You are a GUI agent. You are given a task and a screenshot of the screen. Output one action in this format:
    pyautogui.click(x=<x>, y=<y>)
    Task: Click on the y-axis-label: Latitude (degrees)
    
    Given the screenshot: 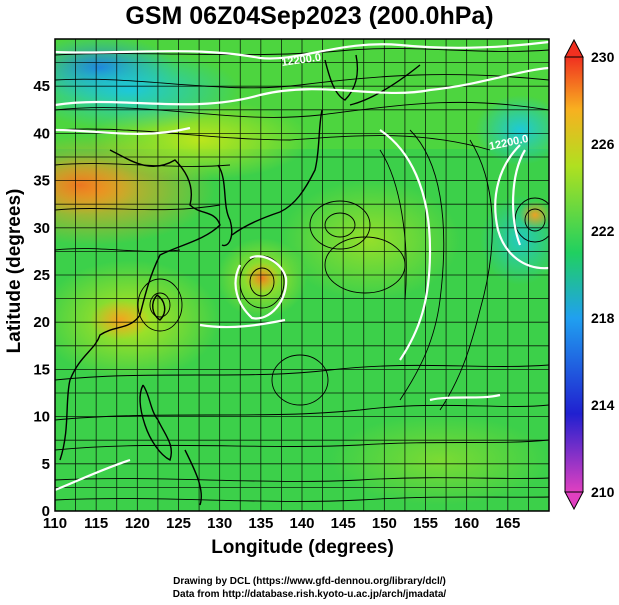 What is the action you would take?
    pyautogui.click(x=14, y=271)
    